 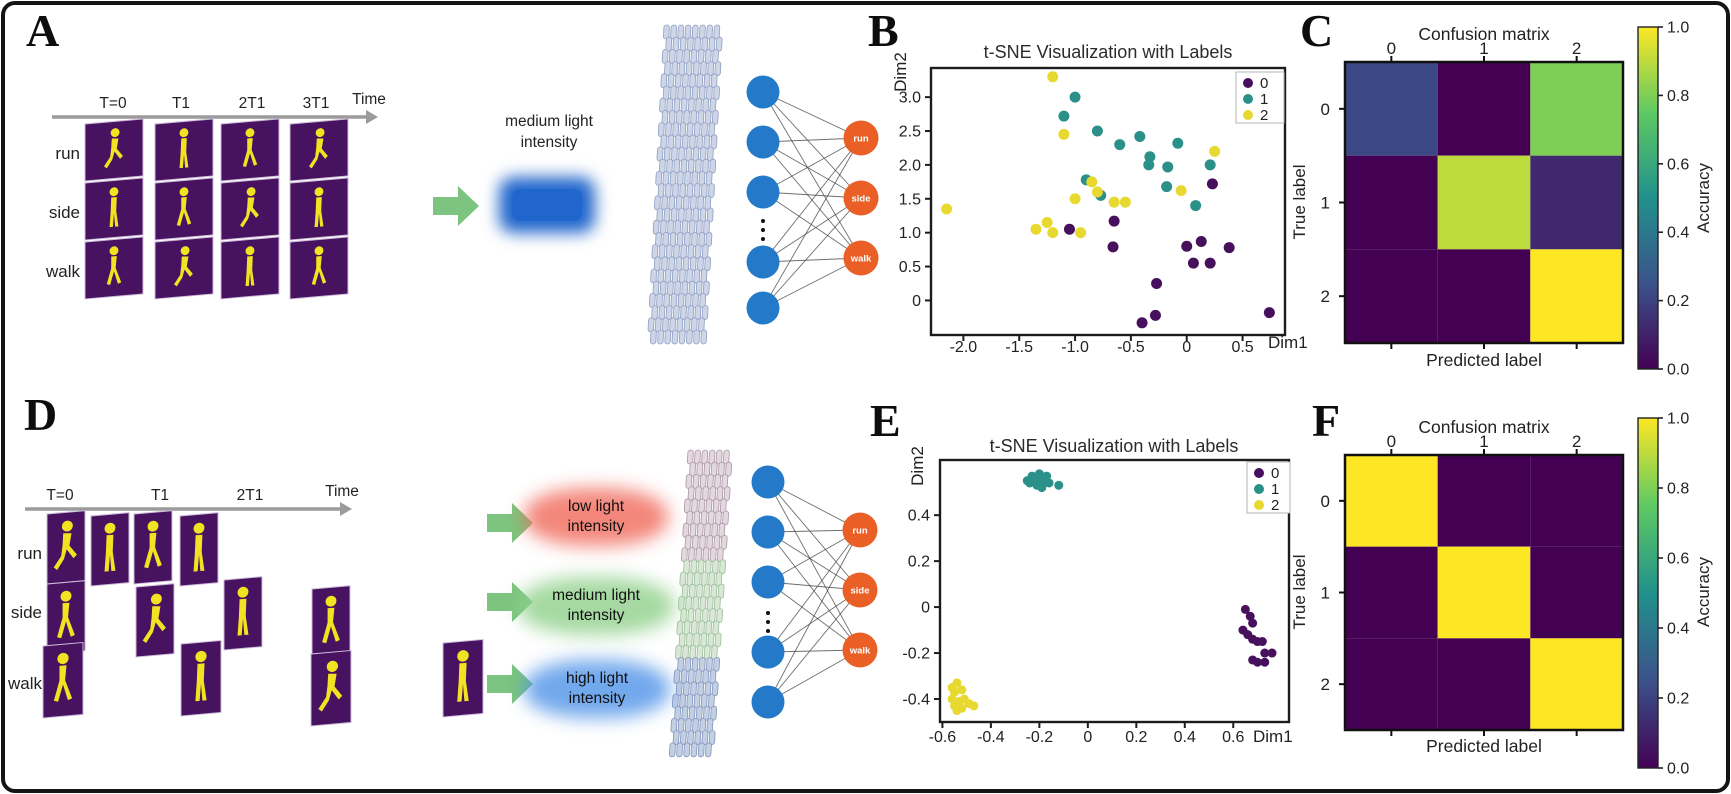 What do you see at coordinates (1087, 737) in the screenshot?
I see `x-tick-label: 0` at bounding box center [1087, 737].